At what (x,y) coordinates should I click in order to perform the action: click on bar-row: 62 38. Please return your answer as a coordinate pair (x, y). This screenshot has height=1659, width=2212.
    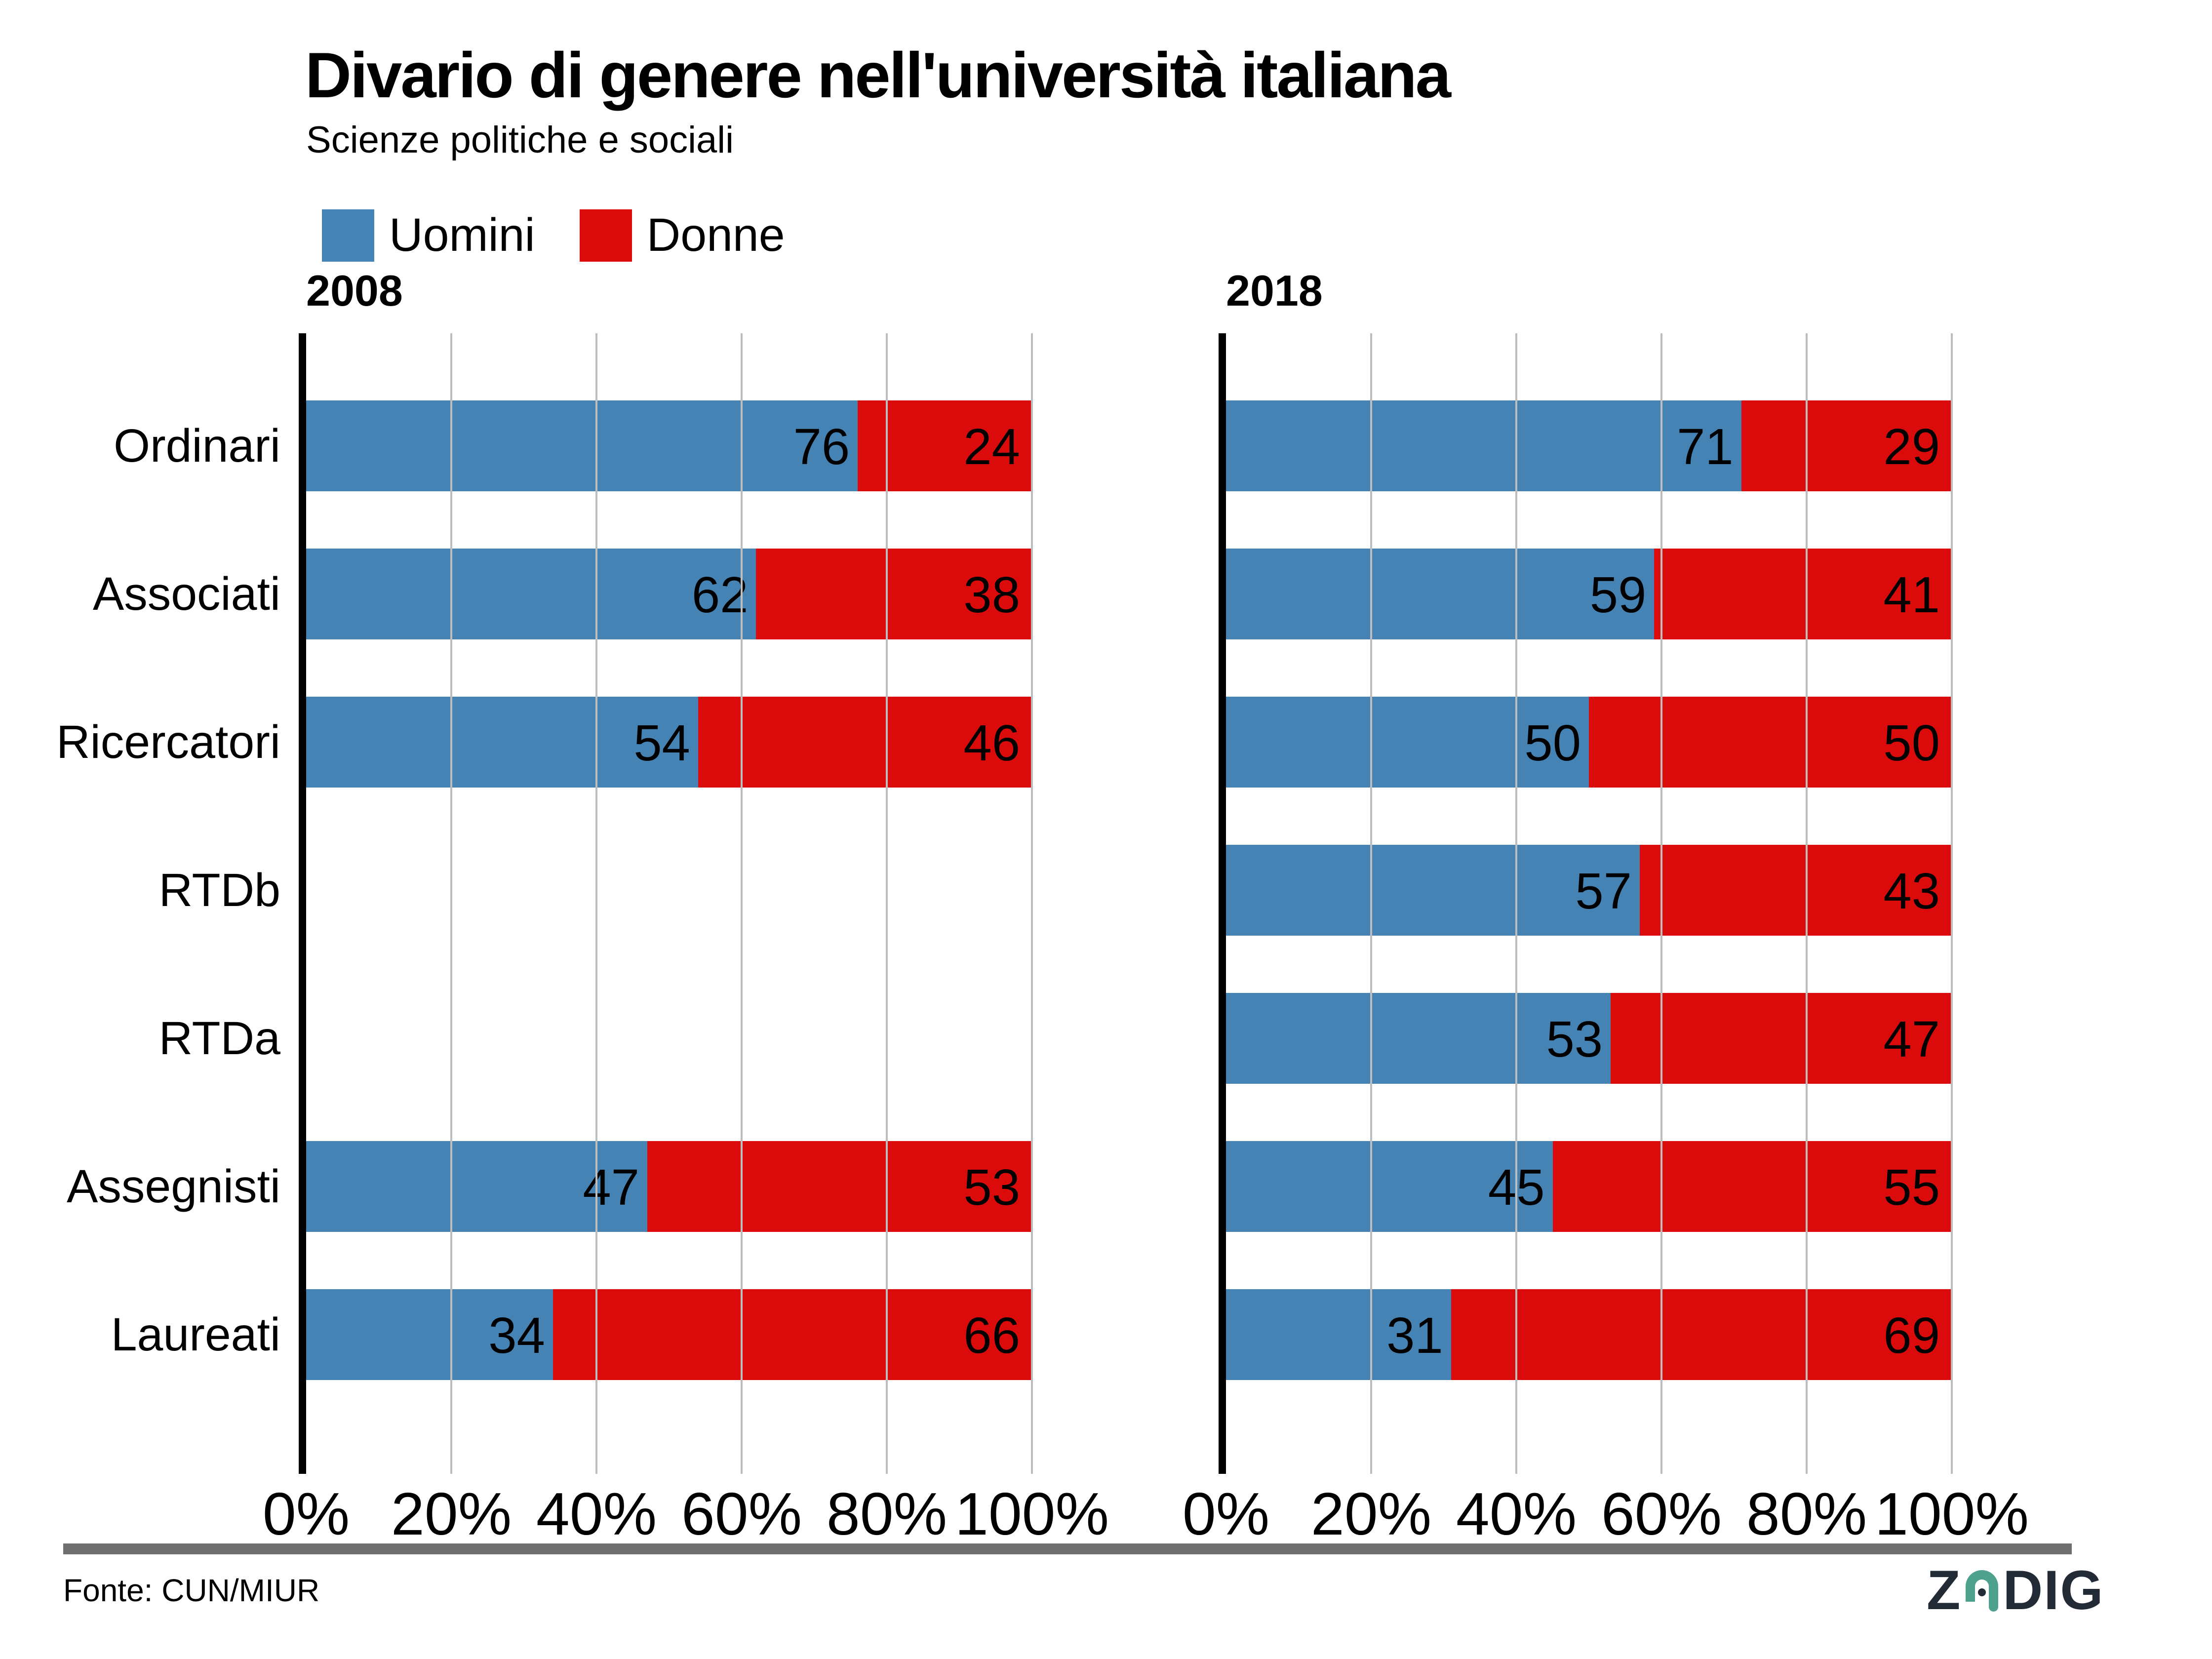
    Looking at the image, I should click on (669, 594).